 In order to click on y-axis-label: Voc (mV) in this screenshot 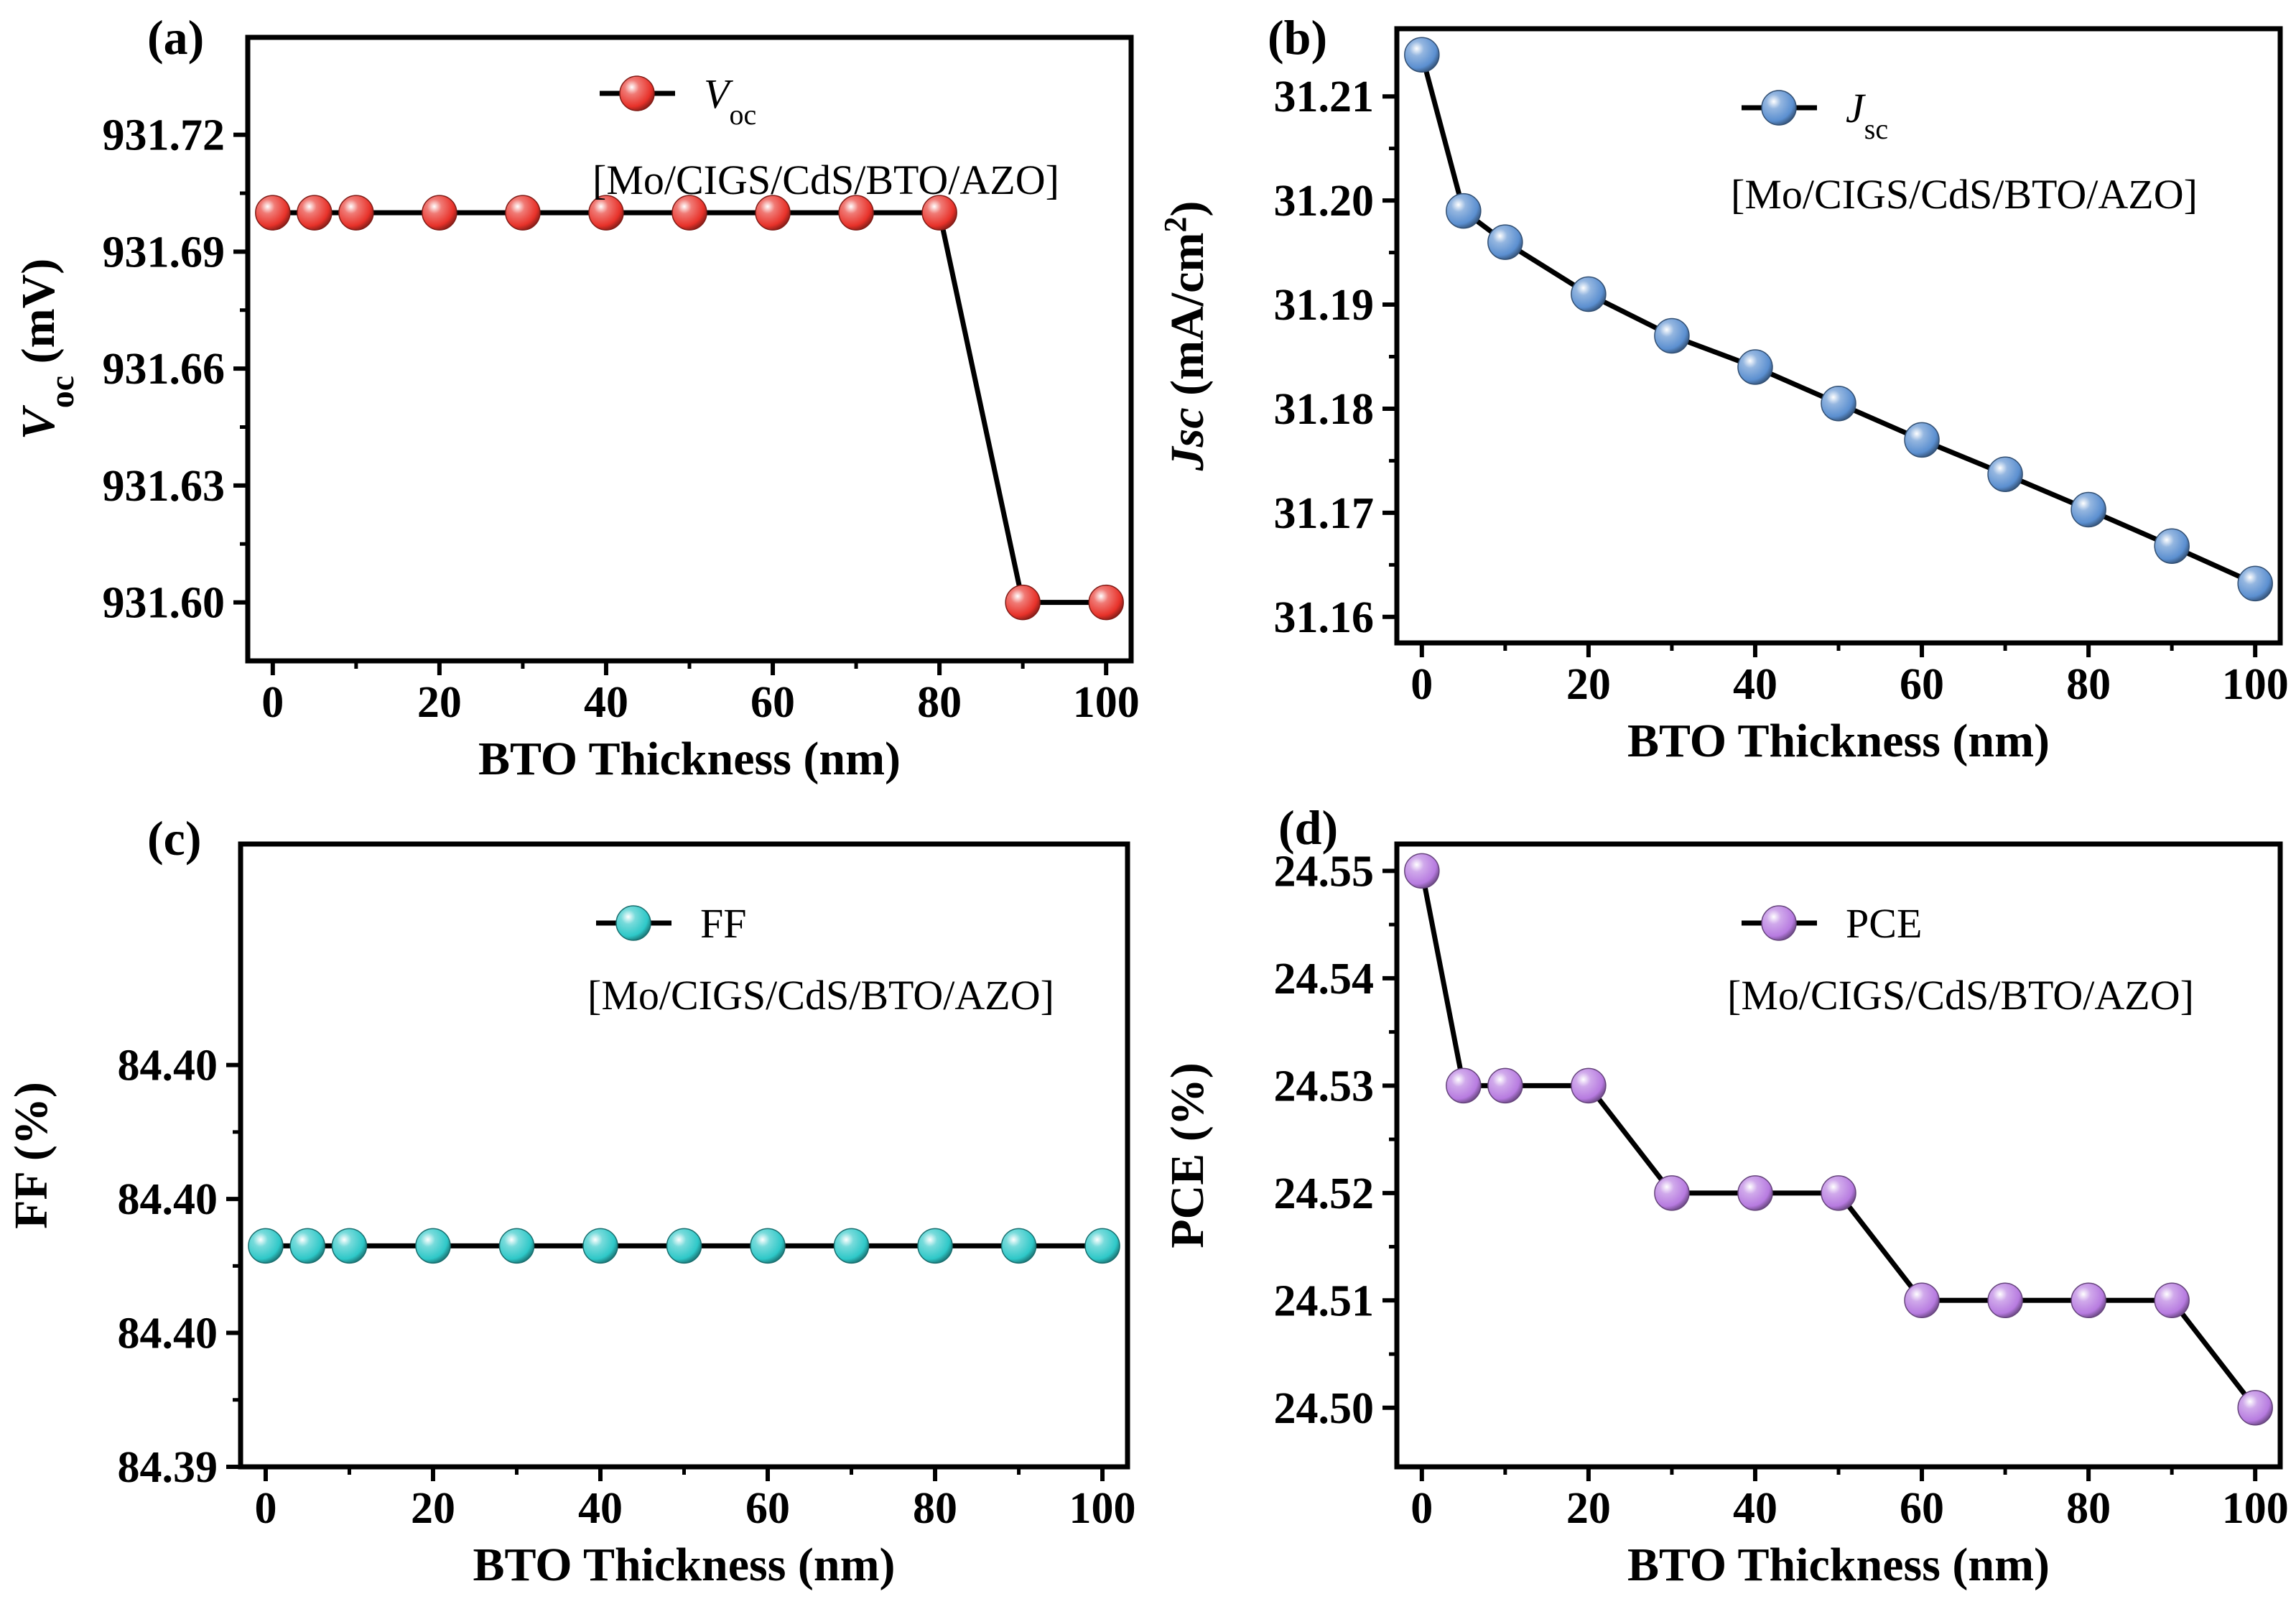, I will do `click(46, 349)`.